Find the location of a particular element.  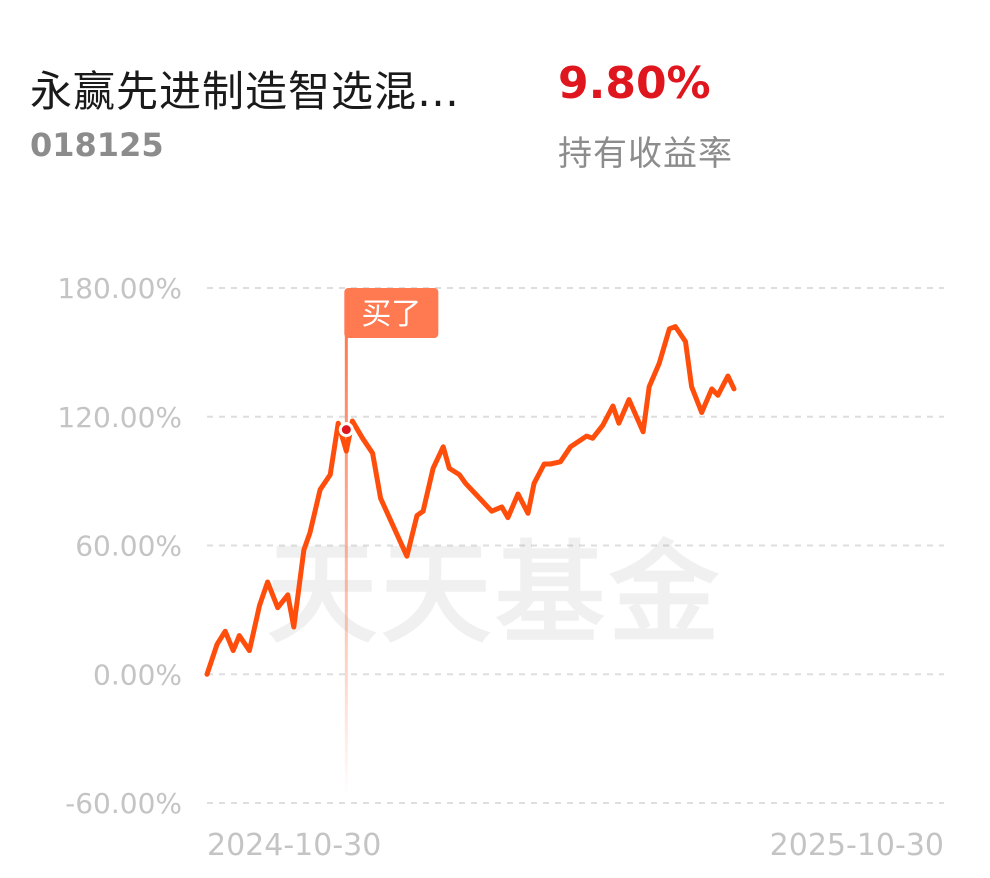

y-tick-label: -60.00% is located at coordinates (123, 803).